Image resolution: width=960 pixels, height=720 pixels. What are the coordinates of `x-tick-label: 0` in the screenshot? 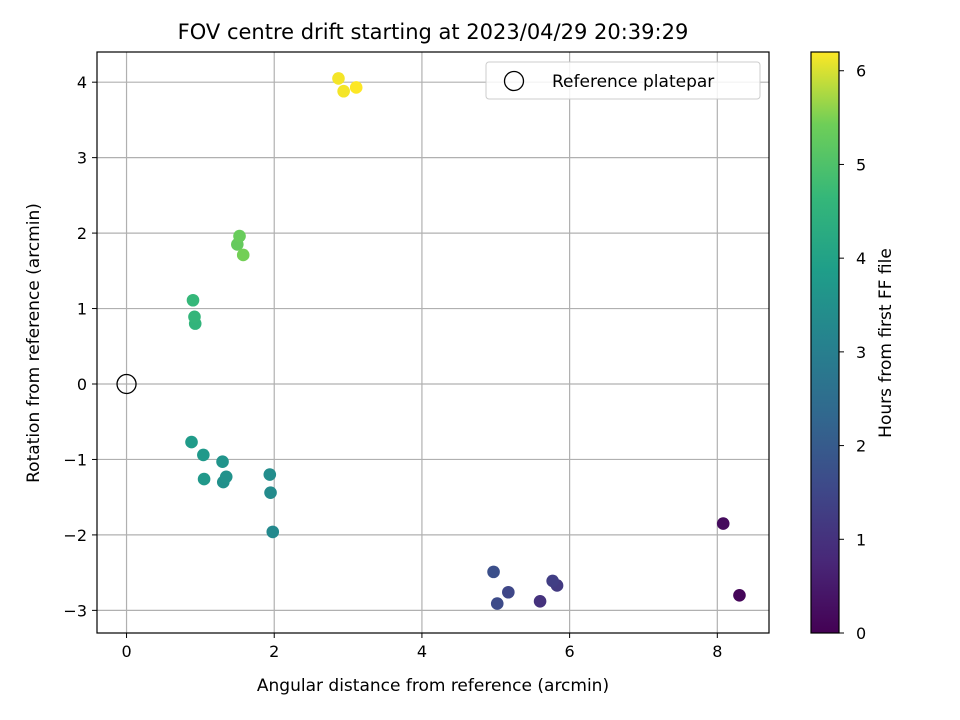 It's located at (126, 651).